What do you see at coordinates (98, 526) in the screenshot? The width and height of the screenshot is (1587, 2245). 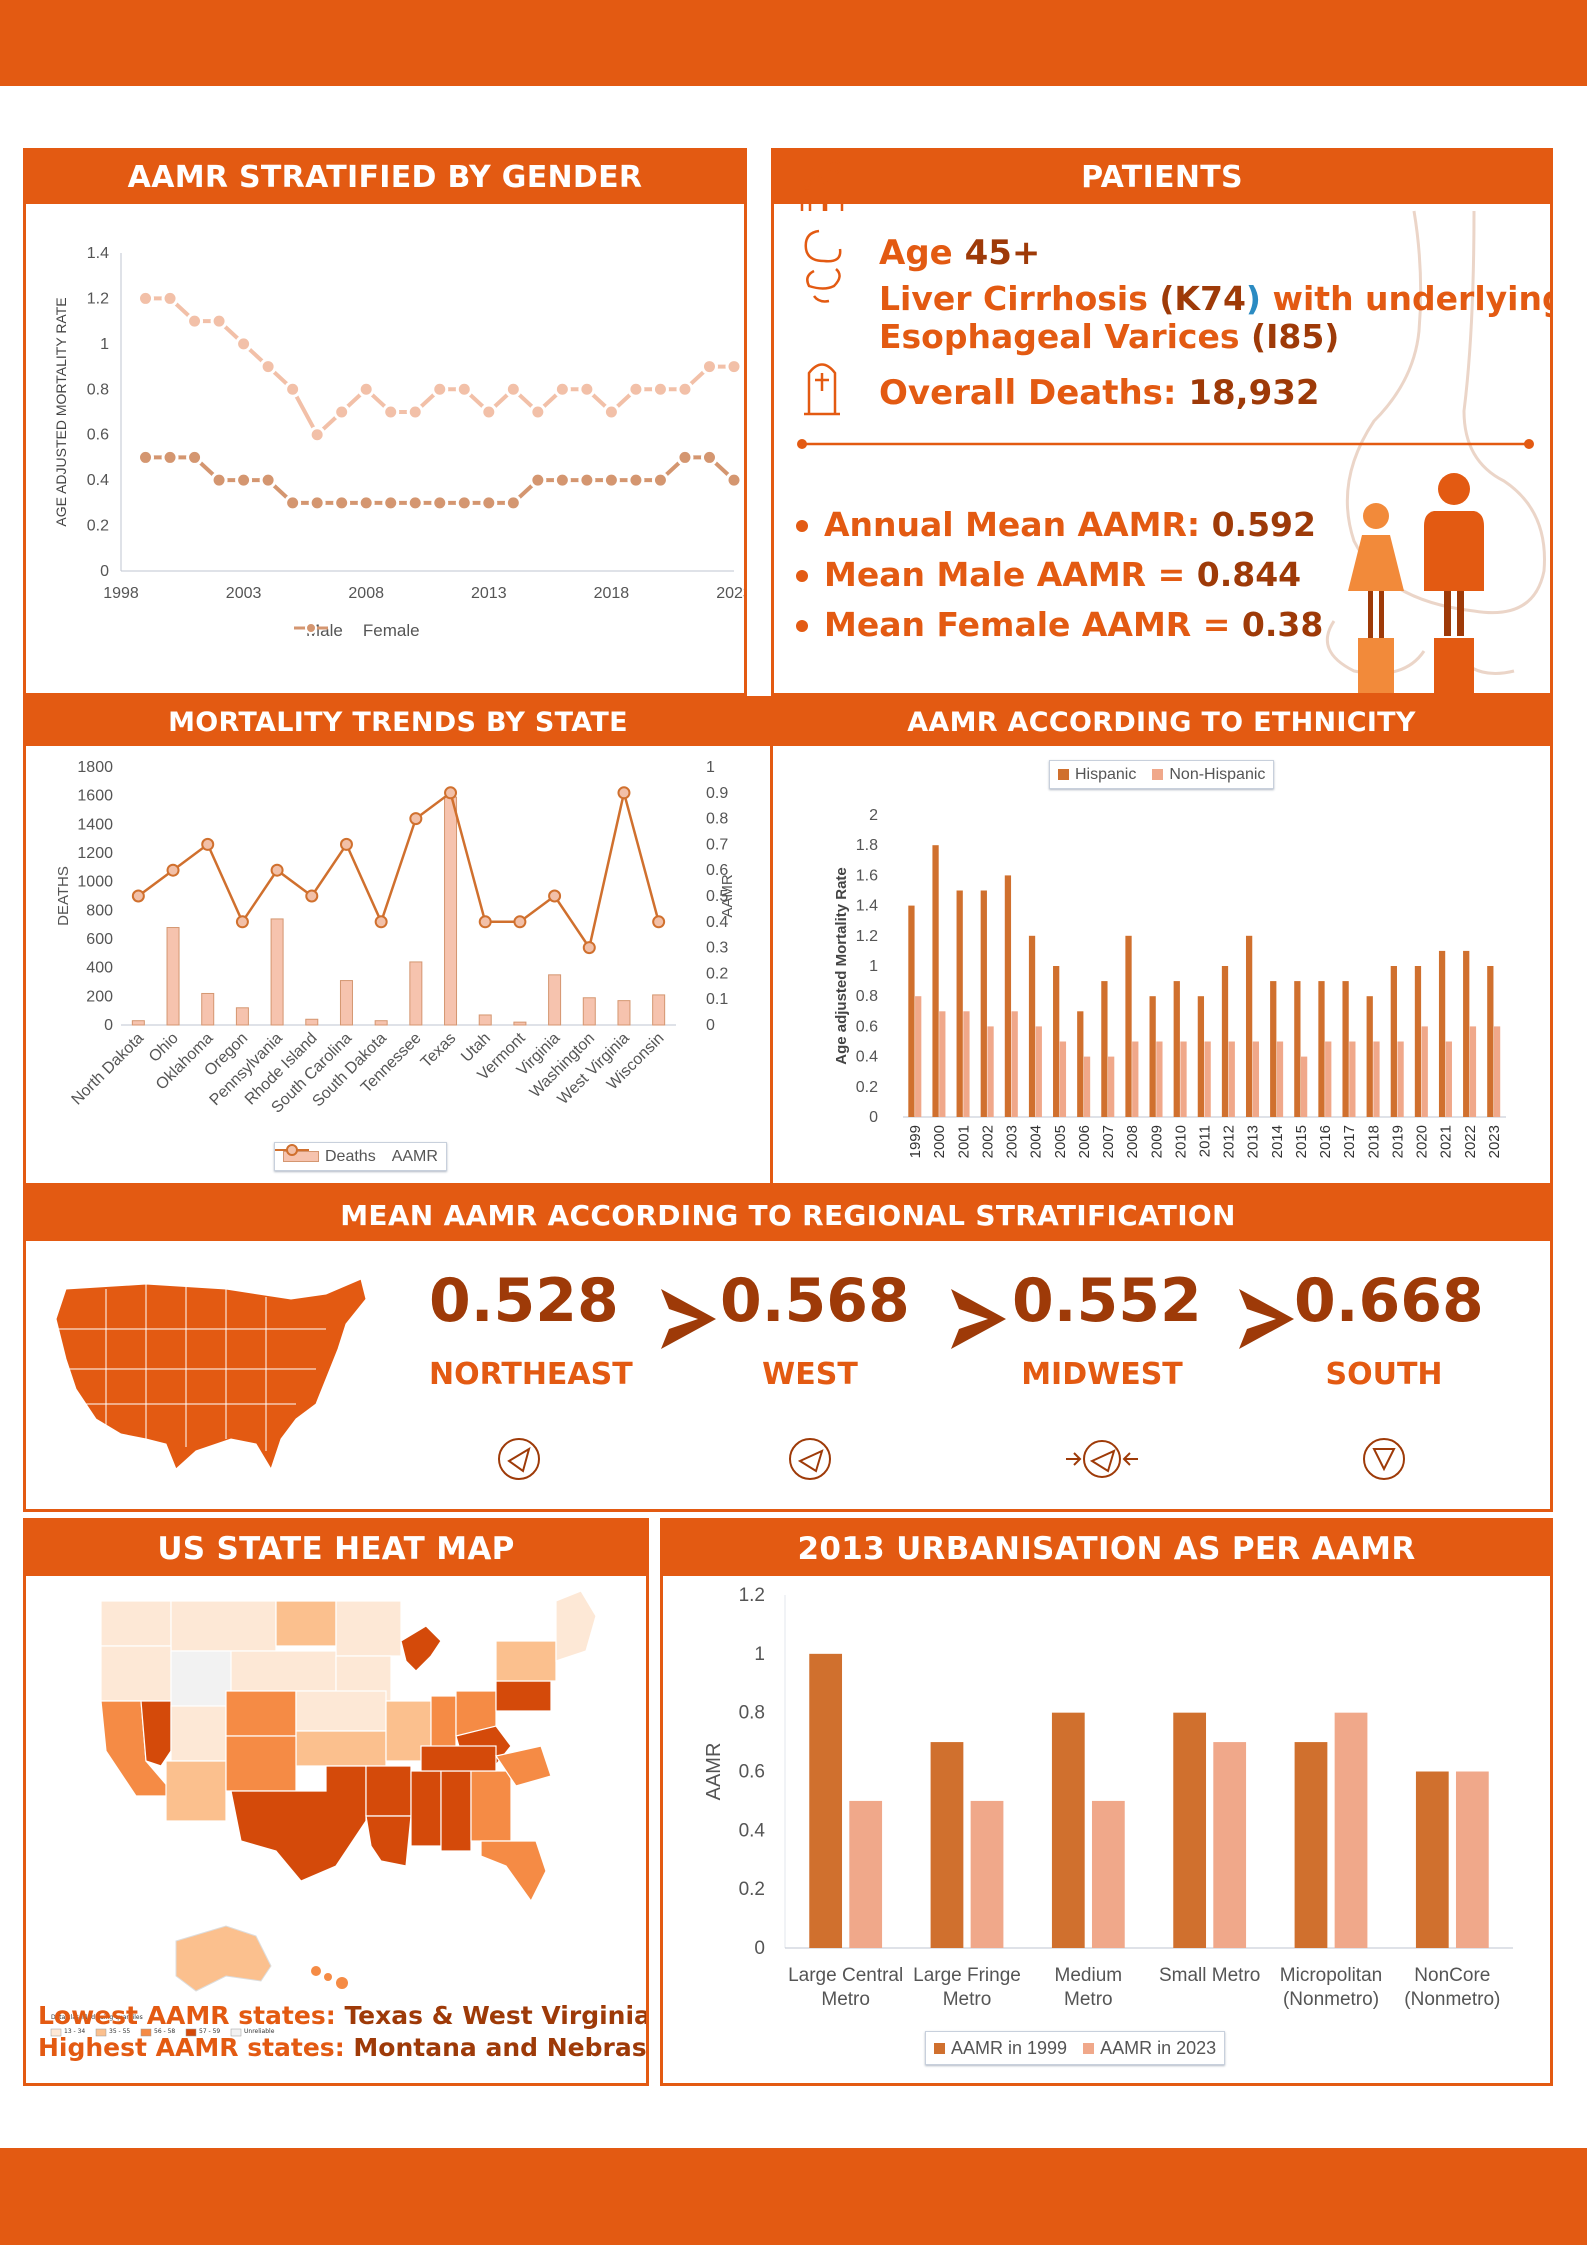 I see `gender-y-tick: 0.2` at bounding box center [98, 526].